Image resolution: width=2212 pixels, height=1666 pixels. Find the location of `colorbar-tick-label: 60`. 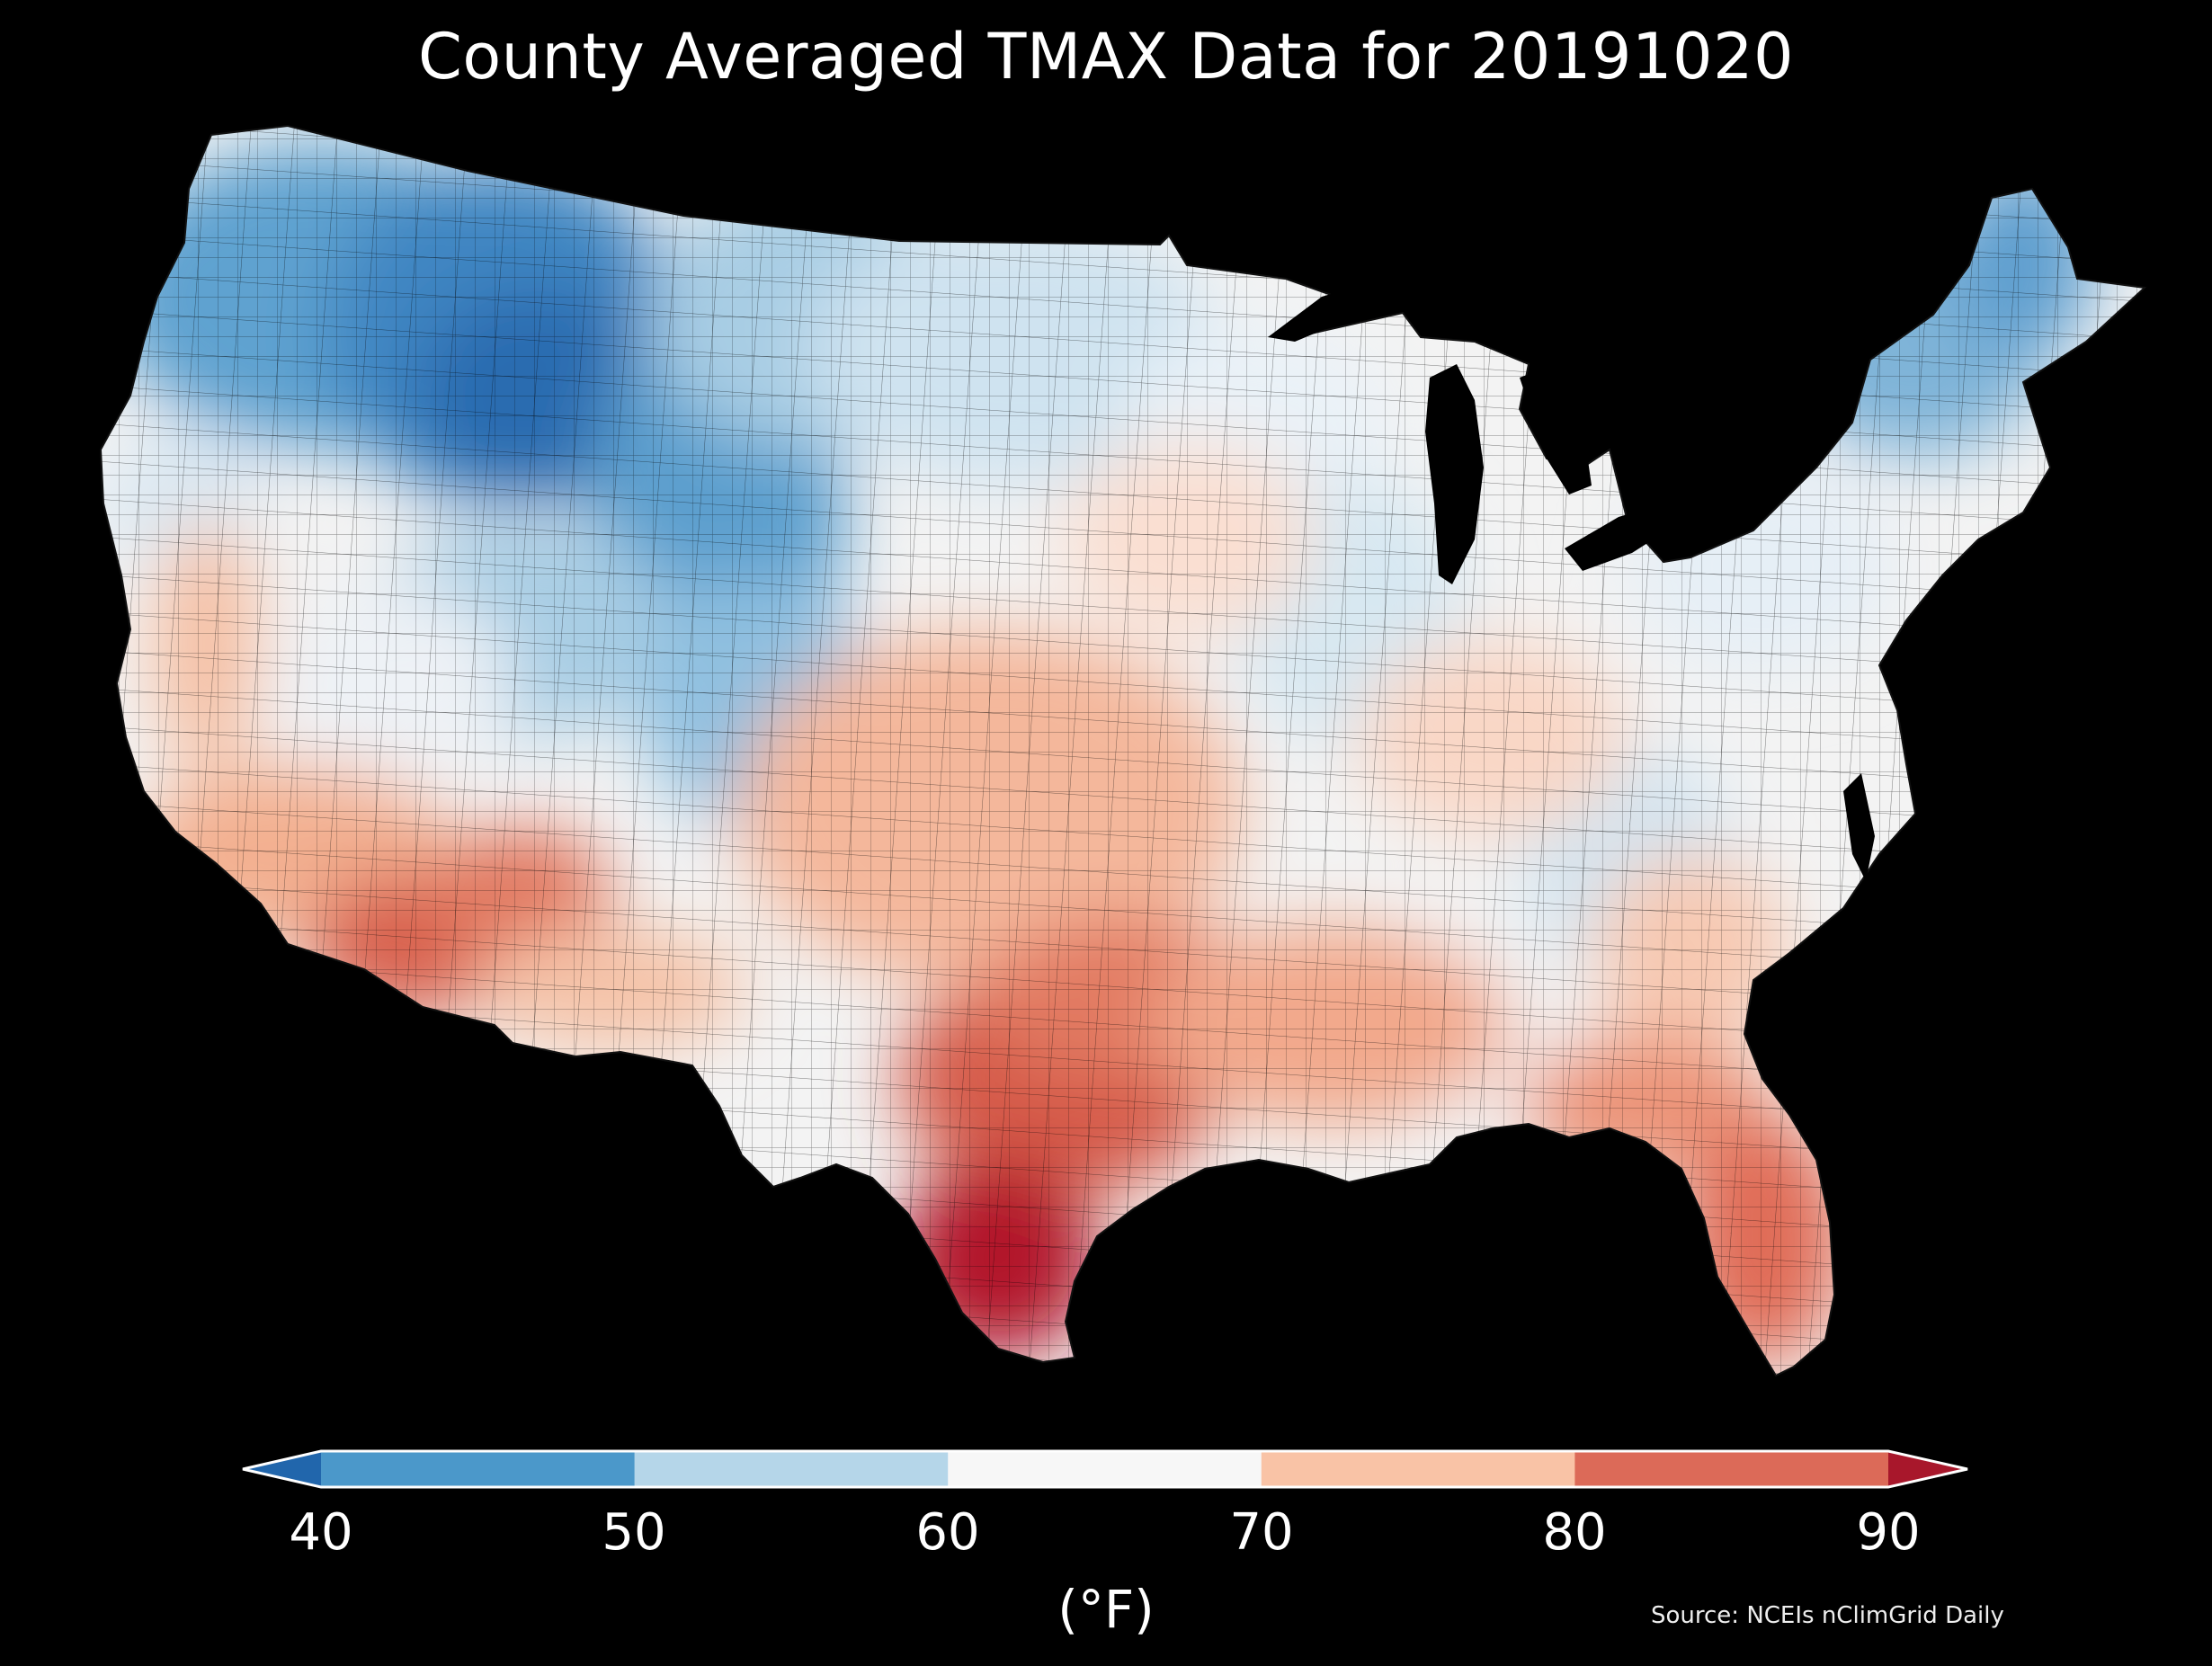

colorbar-tick-label: 60 is located at coordinates (947, 1532).